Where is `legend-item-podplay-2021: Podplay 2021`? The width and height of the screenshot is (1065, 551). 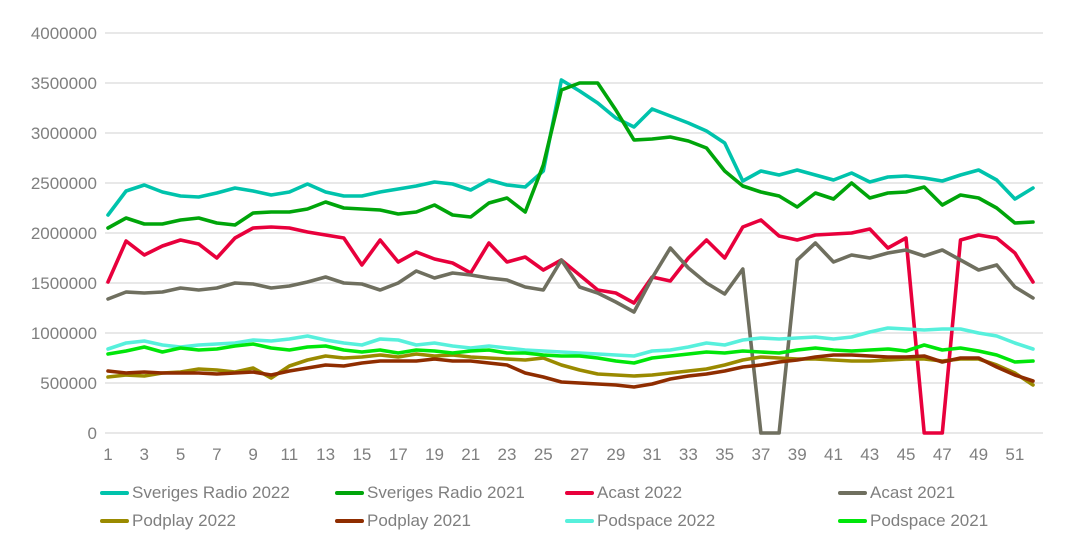 legend-item-podplay-2021: Podplay 2021 is located at coordinates (403, 521).